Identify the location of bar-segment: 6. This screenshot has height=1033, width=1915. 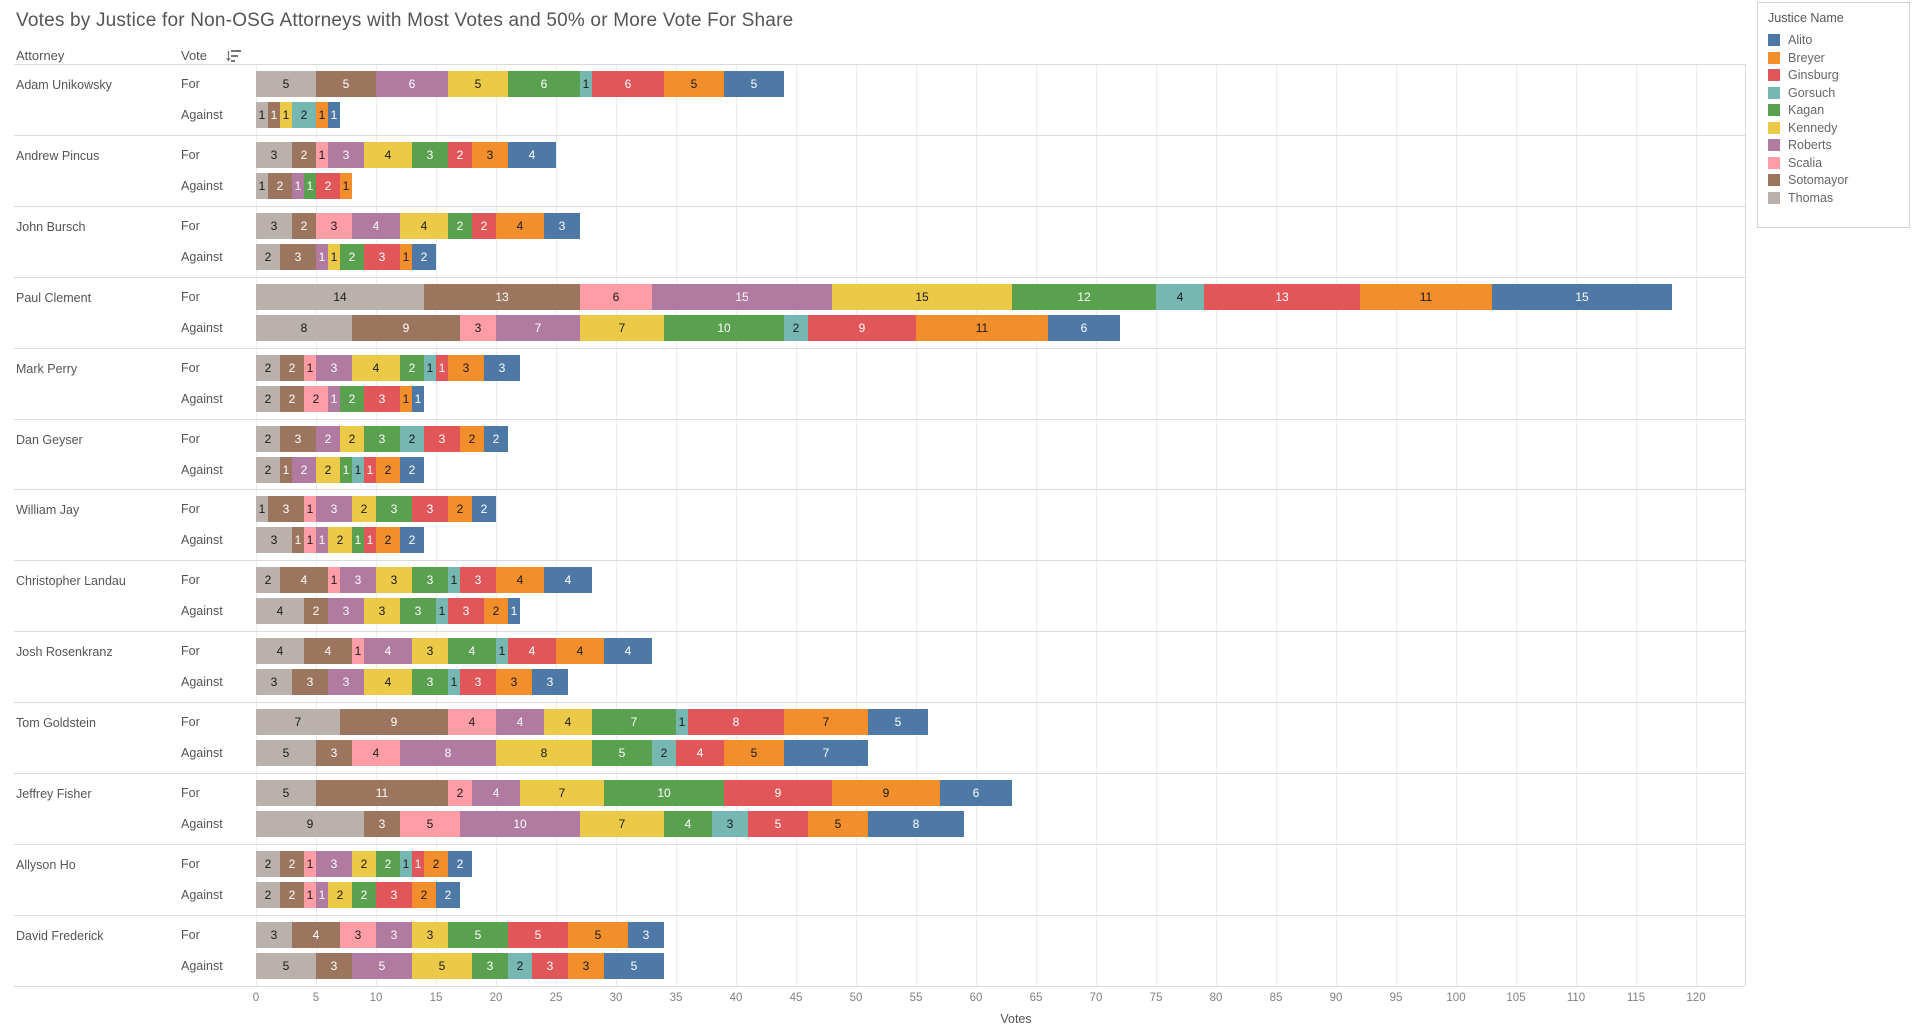
(976, 793).